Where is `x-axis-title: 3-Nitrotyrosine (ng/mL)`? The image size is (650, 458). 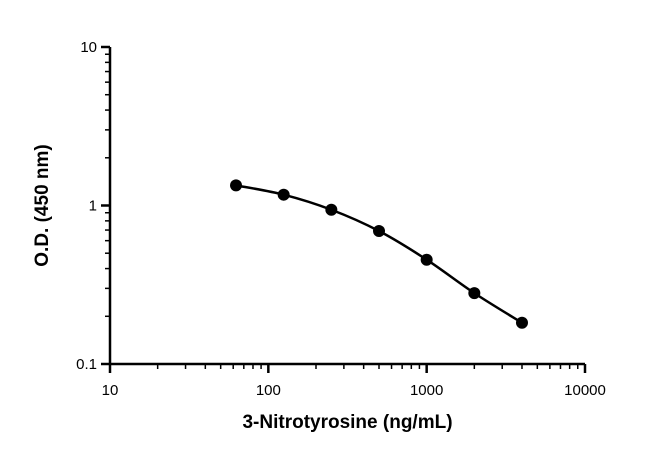
x-axis-title: 3-Nitrotyrosine (ng/mL) is located at coordinates (347, 422).